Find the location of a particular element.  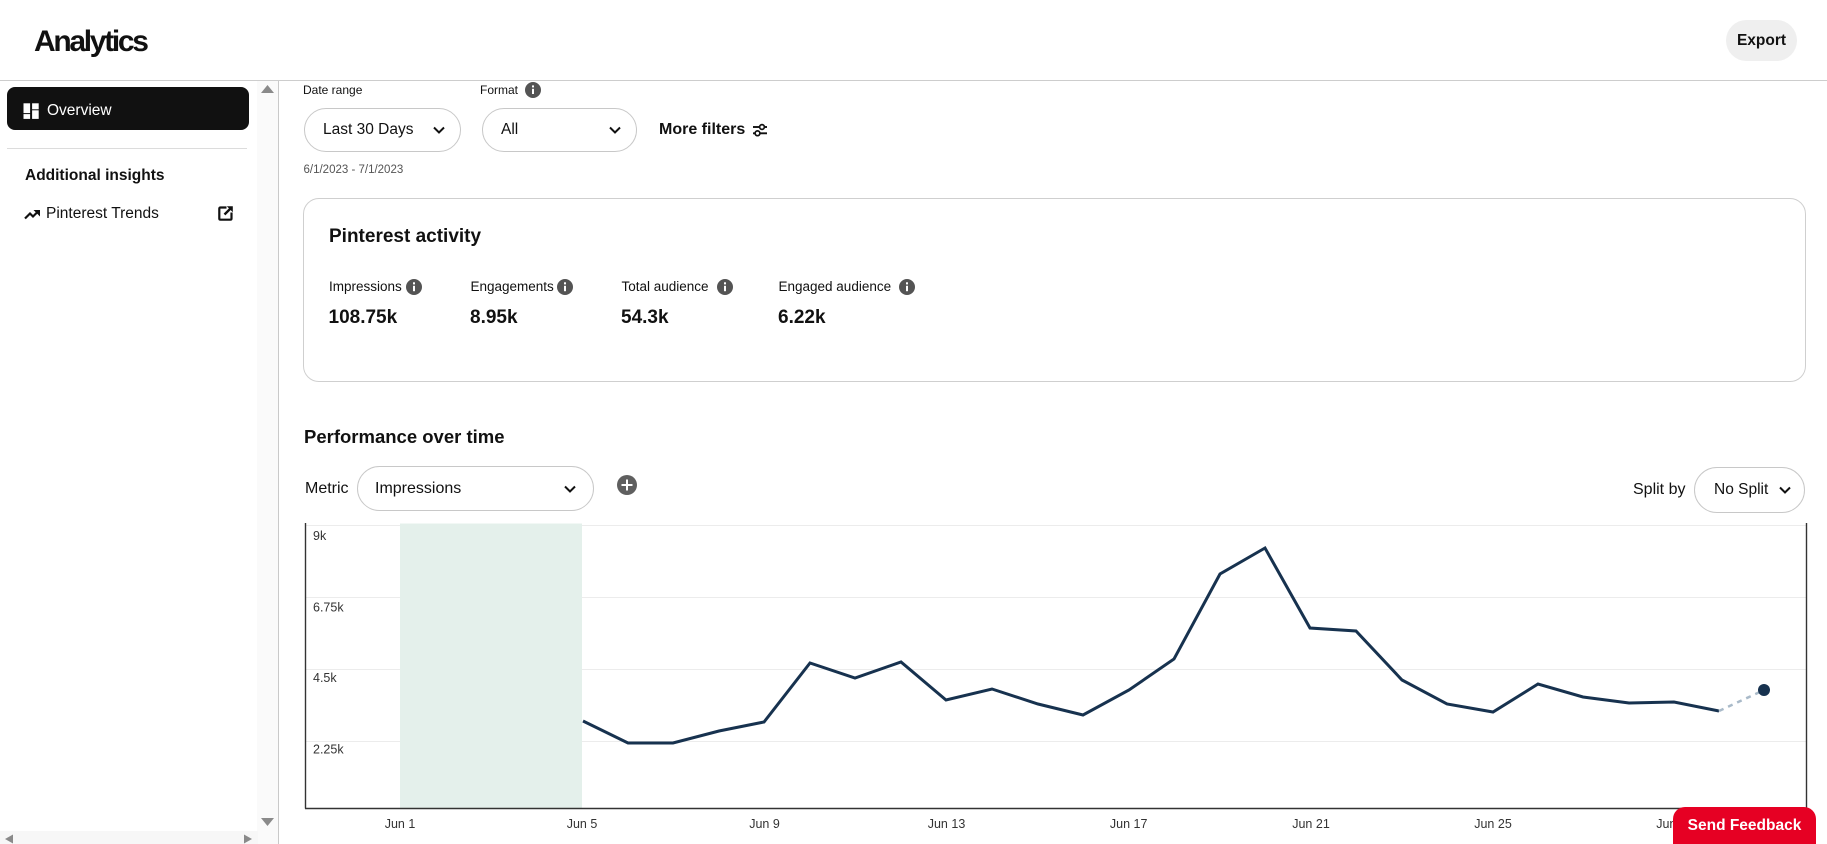

svg-text: 4.5k is located at coordinates (325, 678).